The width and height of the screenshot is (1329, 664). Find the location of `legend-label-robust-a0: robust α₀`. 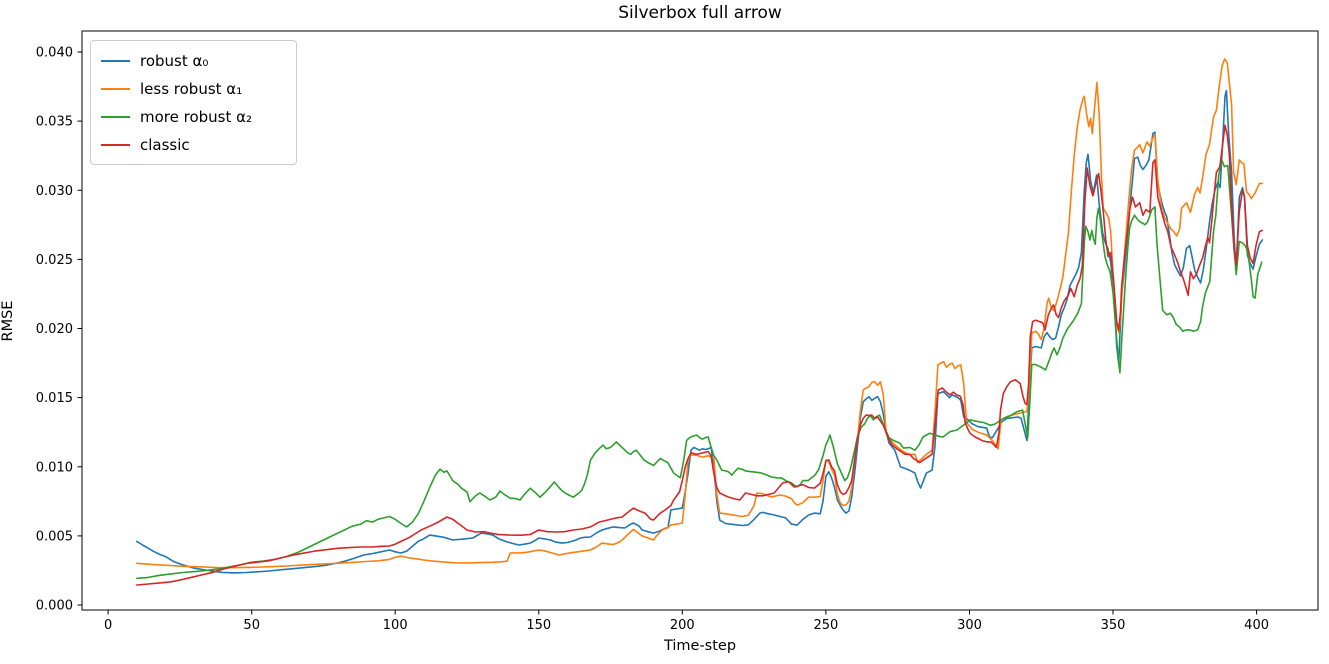

legend-label-robust-a0: robust α₀ is located at coordinates (174, 60).